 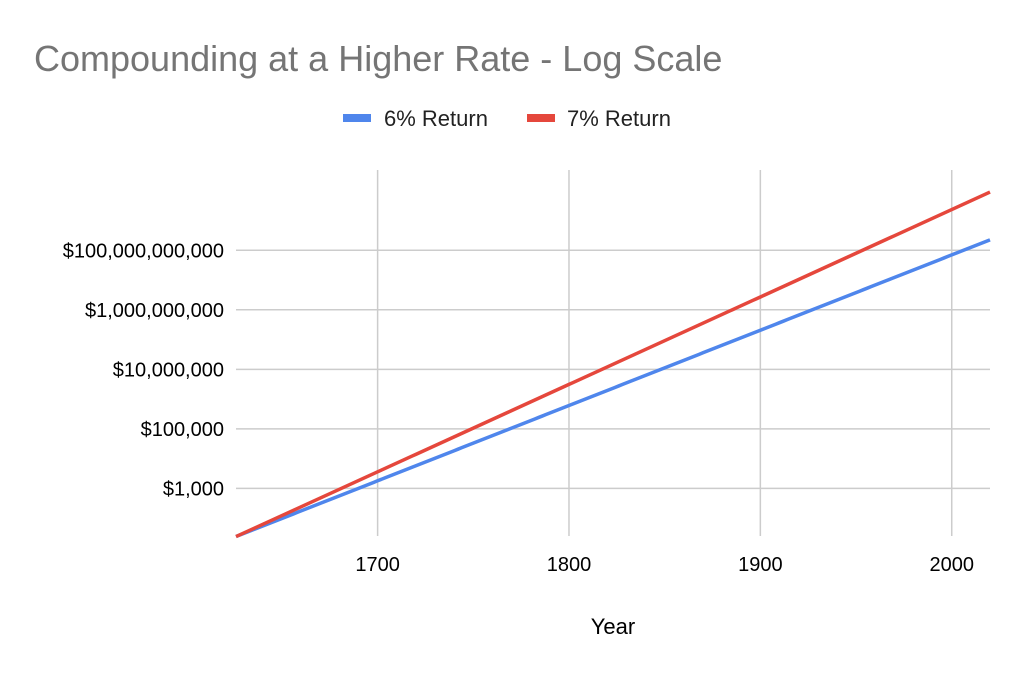 I want to click on legend-label-7-return: 7% Return, so click(x=619, y=118).